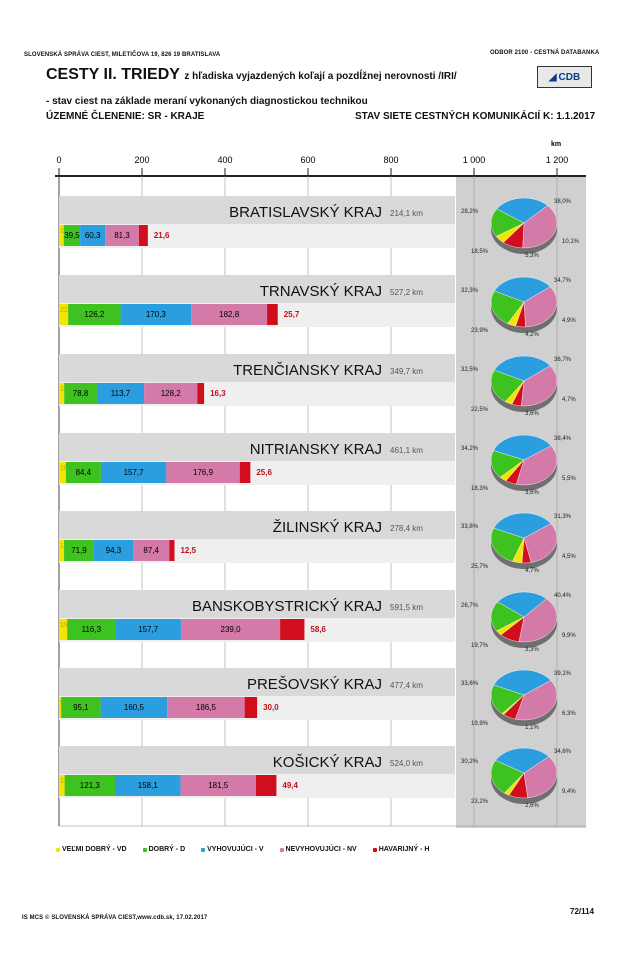  What do you see at coordinates (564, 77) in the screenshot?
I see `cdb-logo: ◢ CDB` at bounding box center [564, 77].